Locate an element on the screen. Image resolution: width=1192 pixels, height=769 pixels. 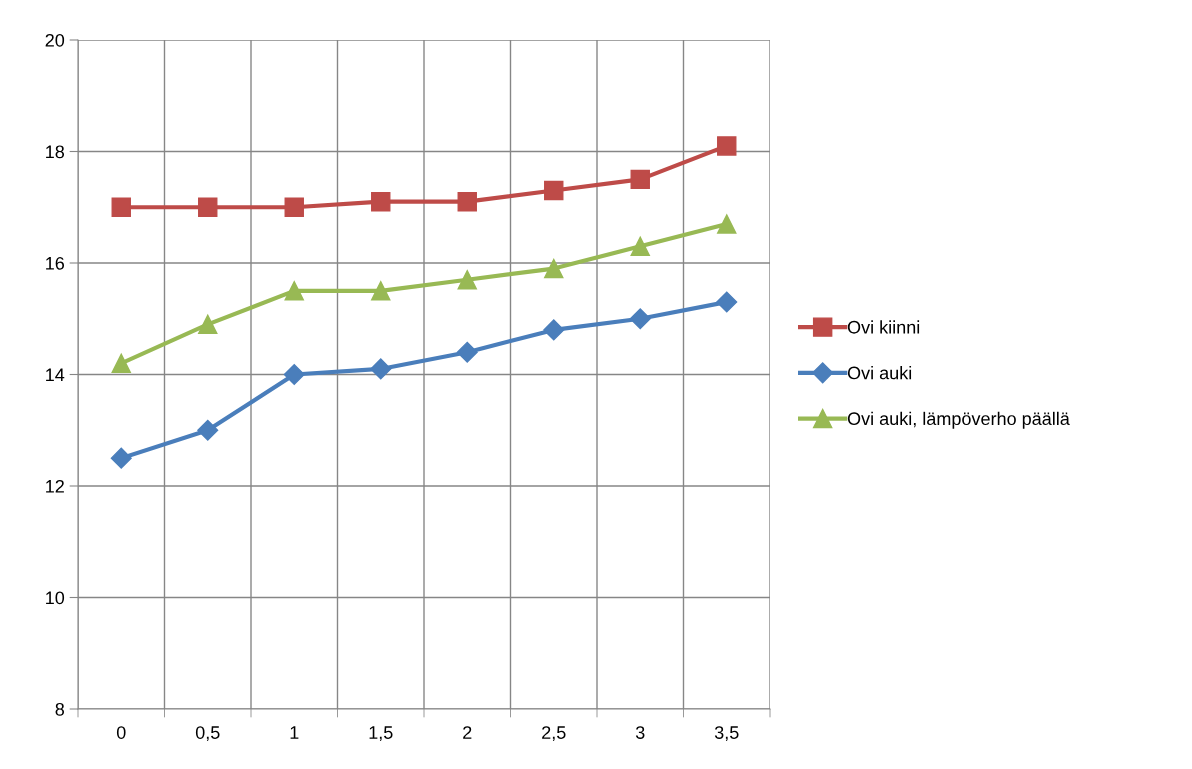
legend-label: Ovi kiinni is located at coordinates (883, 327).